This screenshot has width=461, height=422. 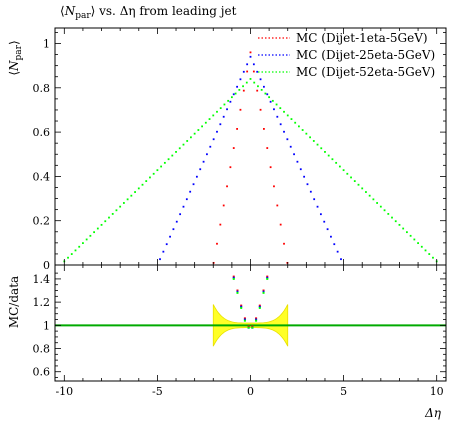 What do you see at coordinates (42, 302) in the screenshot?
I see `ratio-y-tick-label: 1.2` at bounding box center [42, 302].